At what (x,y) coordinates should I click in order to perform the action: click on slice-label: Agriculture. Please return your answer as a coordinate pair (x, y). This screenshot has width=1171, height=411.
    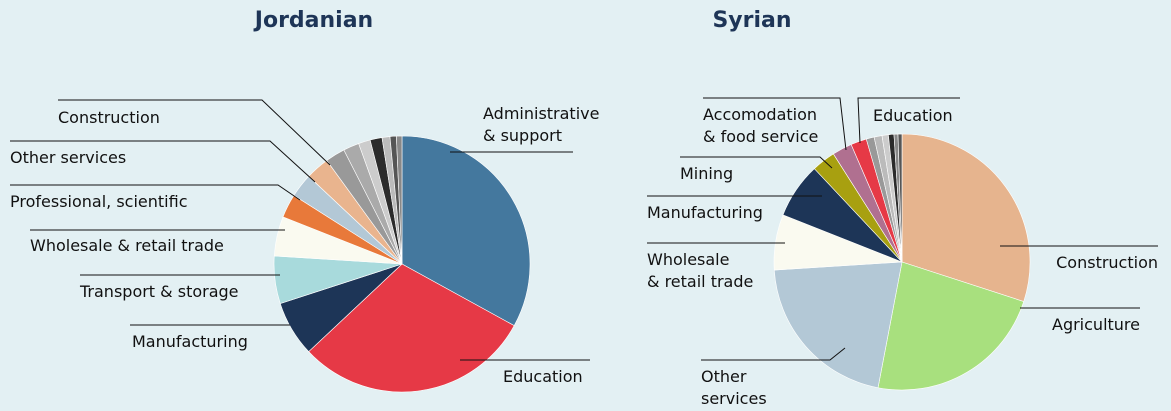
    Looking at the image, I should click on (1096, 324).